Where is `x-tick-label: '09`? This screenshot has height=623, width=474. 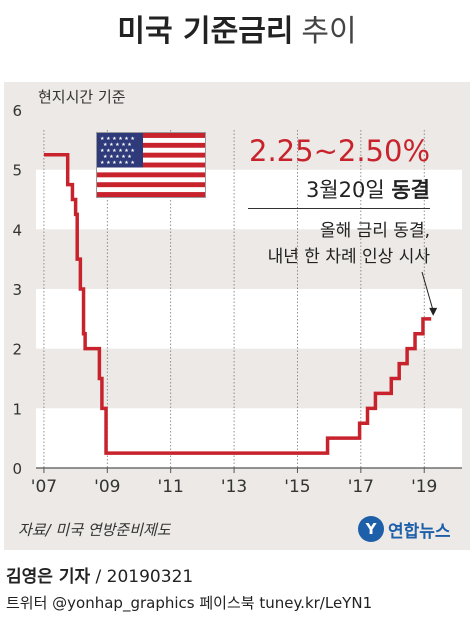 x-tick-label: '09 is located at coordinates (107, 487).